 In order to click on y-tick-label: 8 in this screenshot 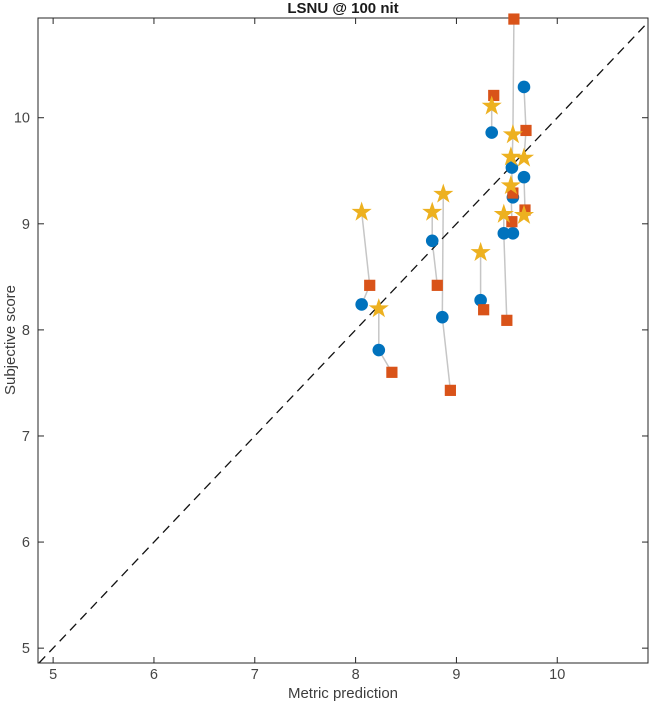, I will do `click(26, 331)`.